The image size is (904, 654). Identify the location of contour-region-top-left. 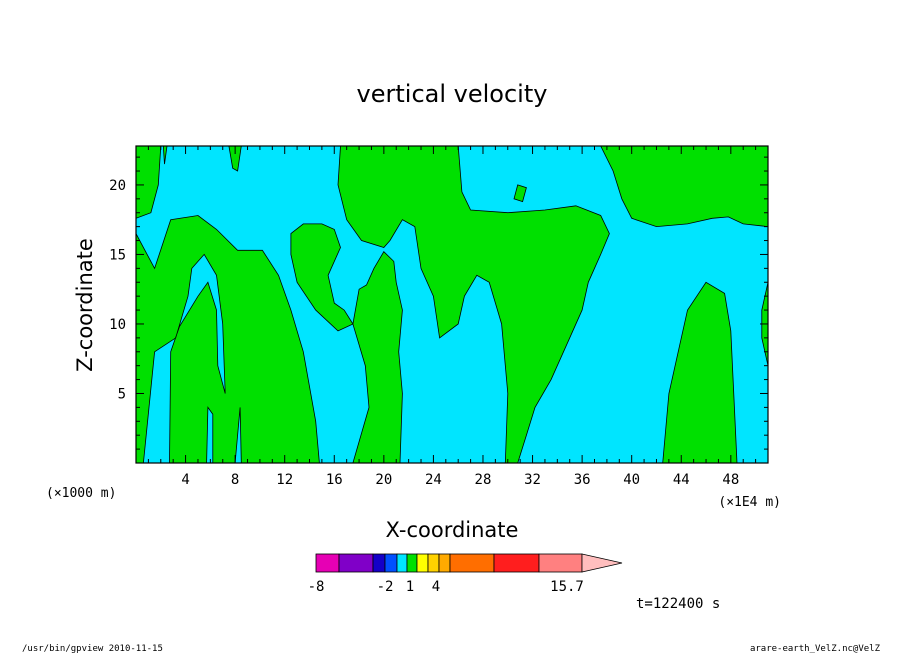
(152, 155).